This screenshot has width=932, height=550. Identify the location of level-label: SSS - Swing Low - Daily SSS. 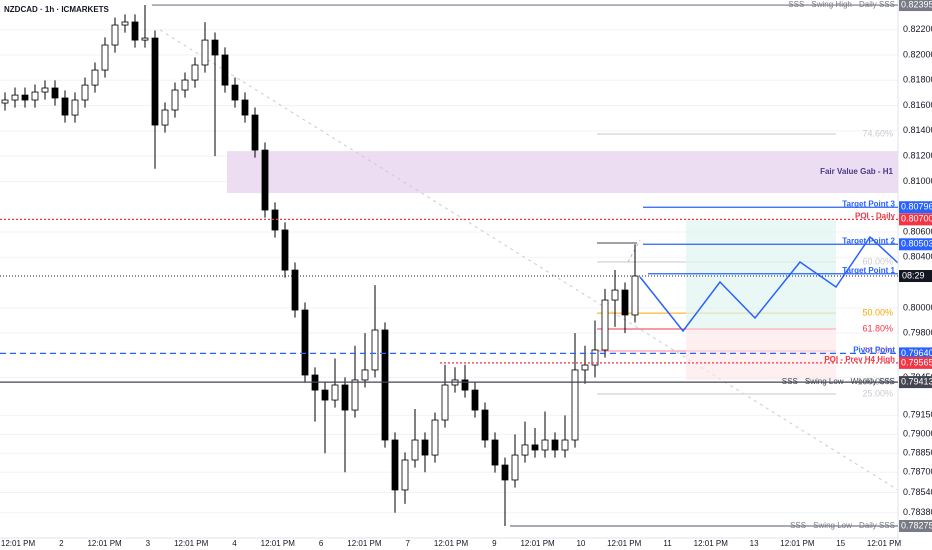
(842, 525).